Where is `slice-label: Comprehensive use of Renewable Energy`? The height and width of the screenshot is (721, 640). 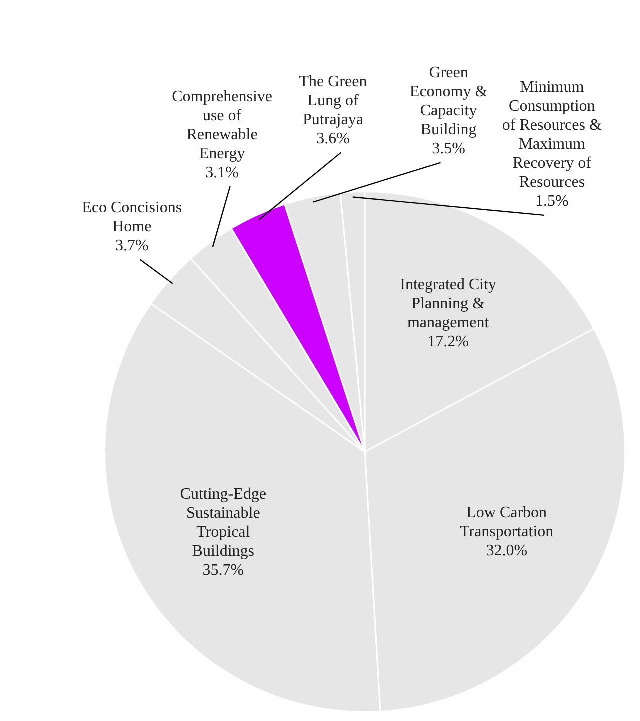
slice-label: Comprehensive use of Renewable Energy is located at coordinates (222, 125).